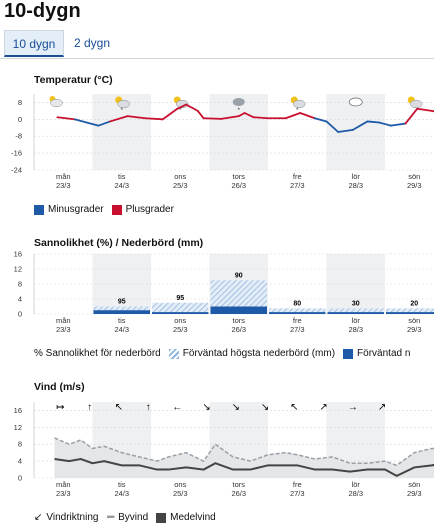 The image size is (434, 528). What do you see at coordinates (20, 461) in the screenshot?
I see `y-tick-label: 4` at bounding box center [20, 461].